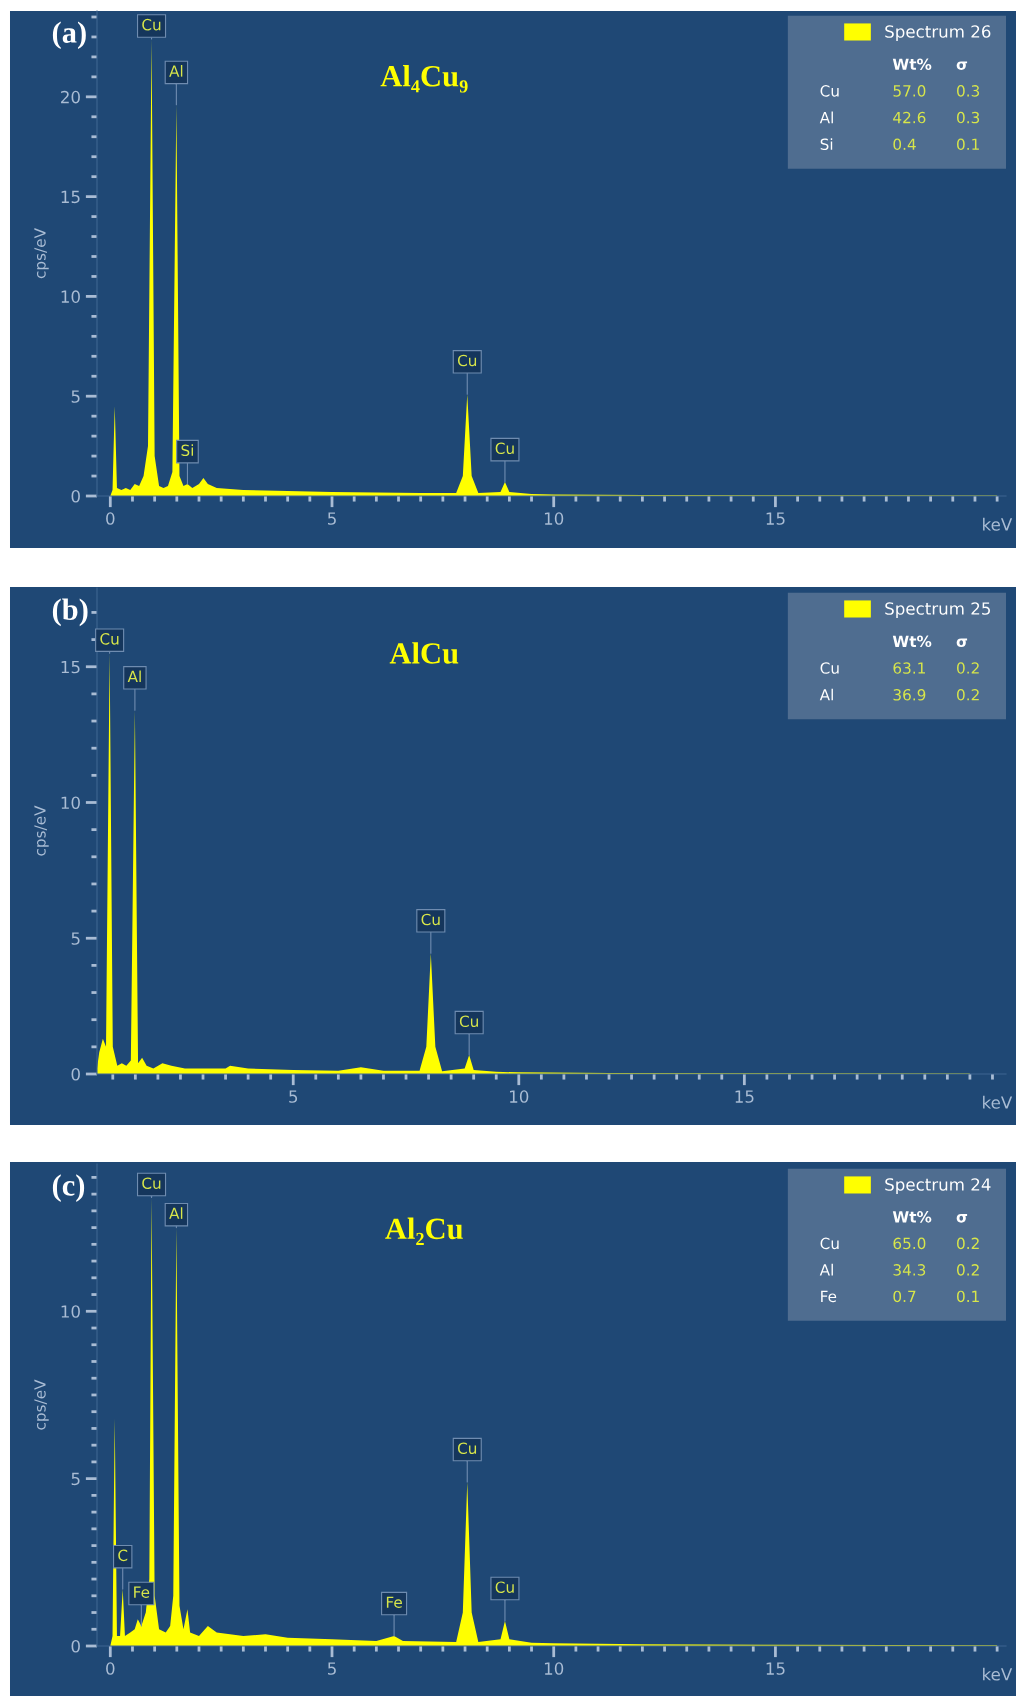  What do you see at coordinates (904, 144) in the screenshot?
I see `annotation: 0.4` at bounding box center [904, 144].